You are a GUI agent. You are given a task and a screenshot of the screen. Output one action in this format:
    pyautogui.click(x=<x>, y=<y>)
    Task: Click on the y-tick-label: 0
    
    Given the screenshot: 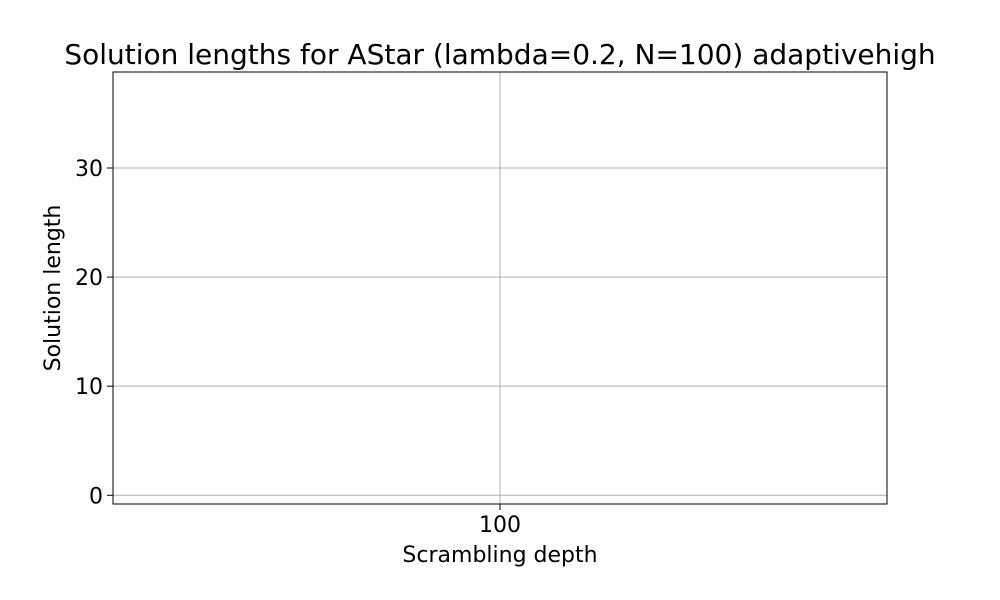 What is the action you would take?
    pyautogui.click(x=96, y=496)
    